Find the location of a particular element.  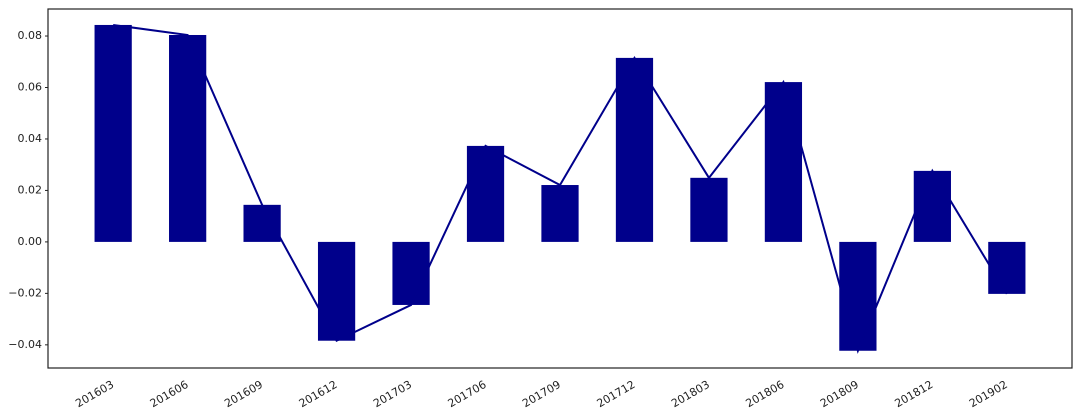

y-tick-label: 0.04 is located at coordinates (30, 138).